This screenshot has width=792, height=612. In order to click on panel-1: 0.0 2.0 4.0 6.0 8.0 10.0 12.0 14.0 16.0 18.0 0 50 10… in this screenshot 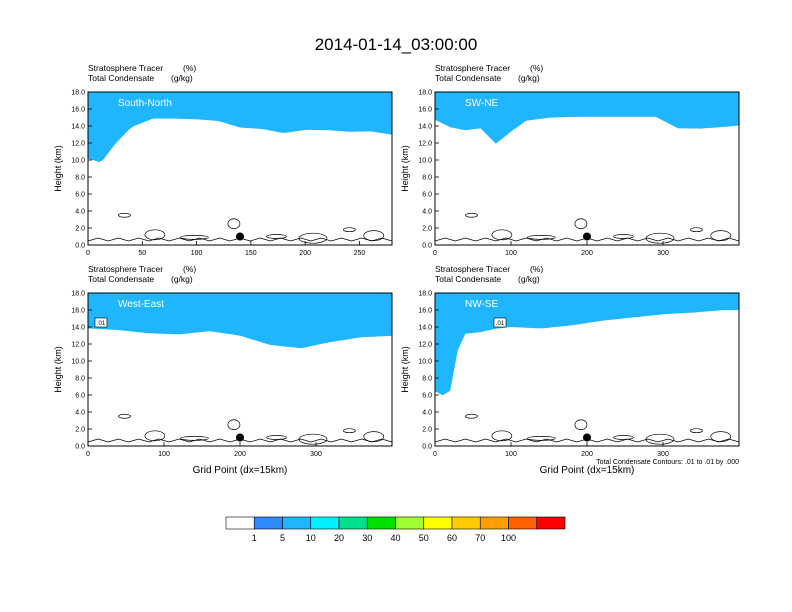, I will do `click(223, 160)`.